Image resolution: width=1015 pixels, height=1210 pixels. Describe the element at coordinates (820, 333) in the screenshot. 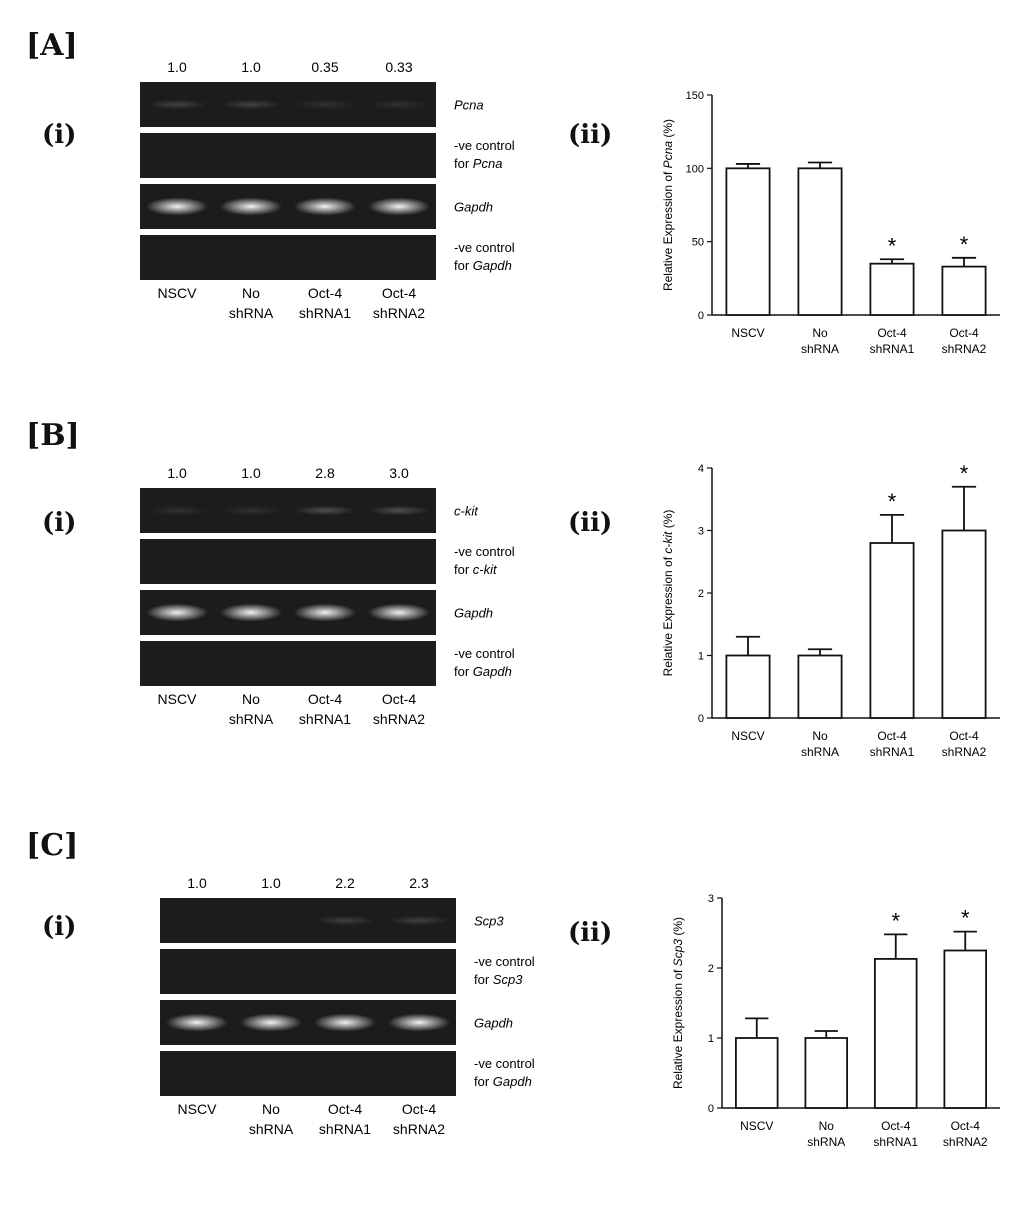

I see `x-tick-label: No` at that location.